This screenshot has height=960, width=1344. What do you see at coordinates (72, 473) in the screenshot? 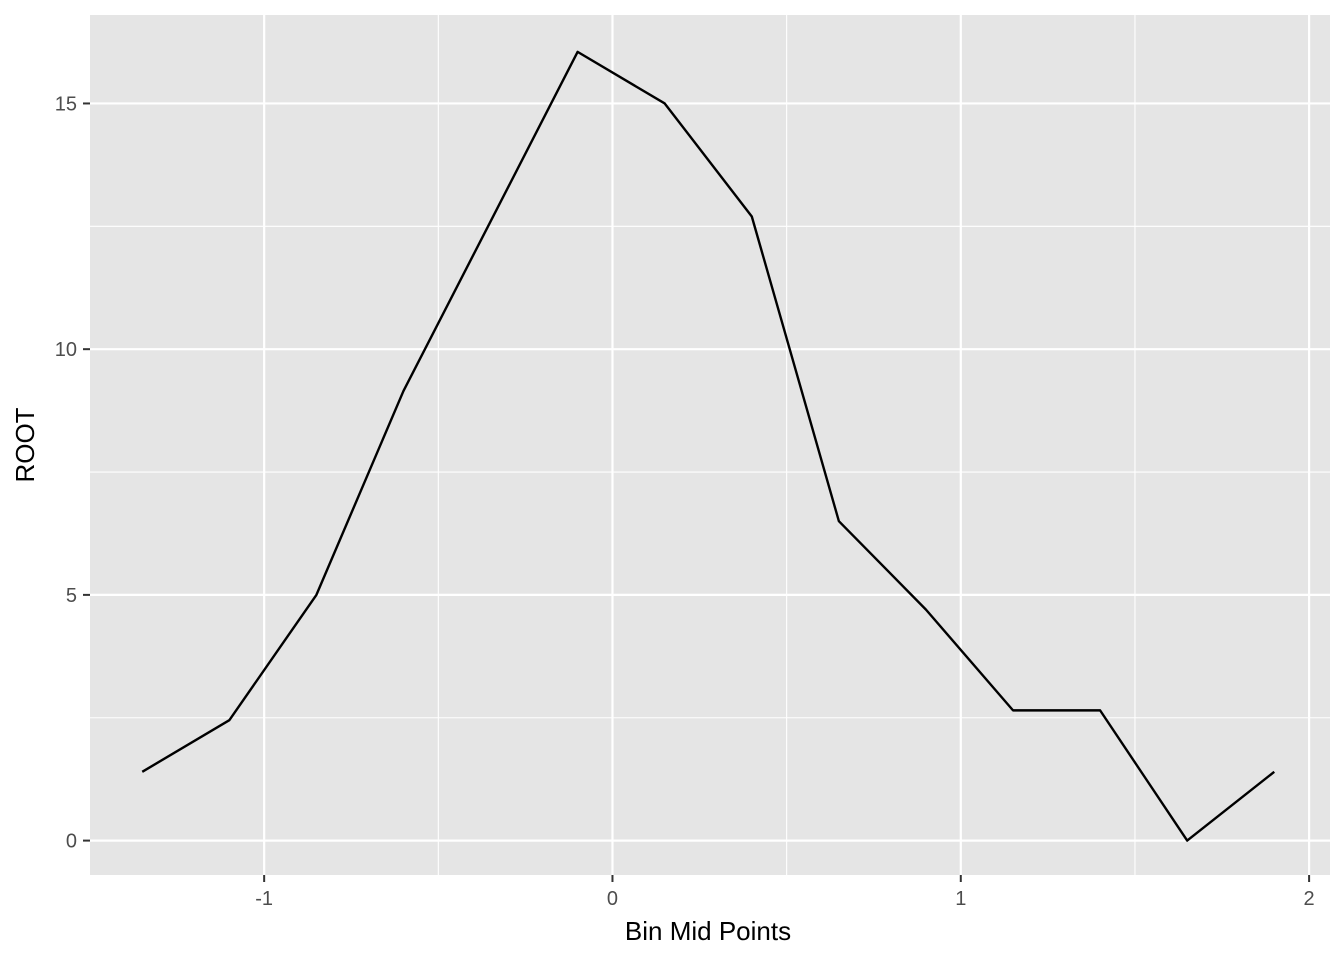
I see `y-axis: 0 5 10 15` at bounding box center [72, 473].